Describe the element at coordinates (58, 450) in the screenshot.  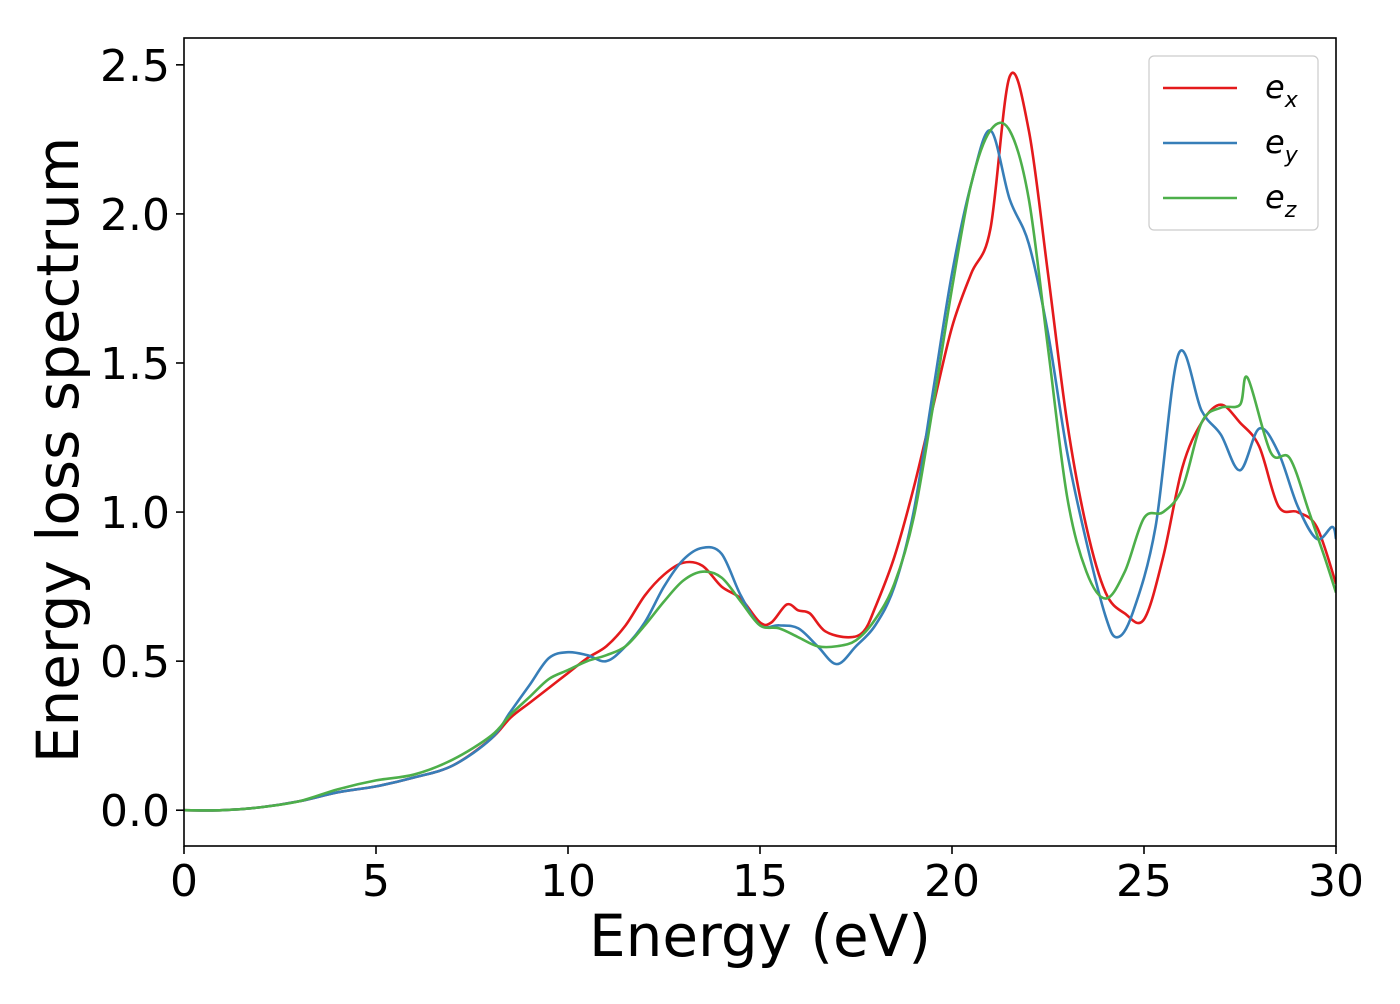
I see `y-axis-label: Energy loss spectrum` at that location.